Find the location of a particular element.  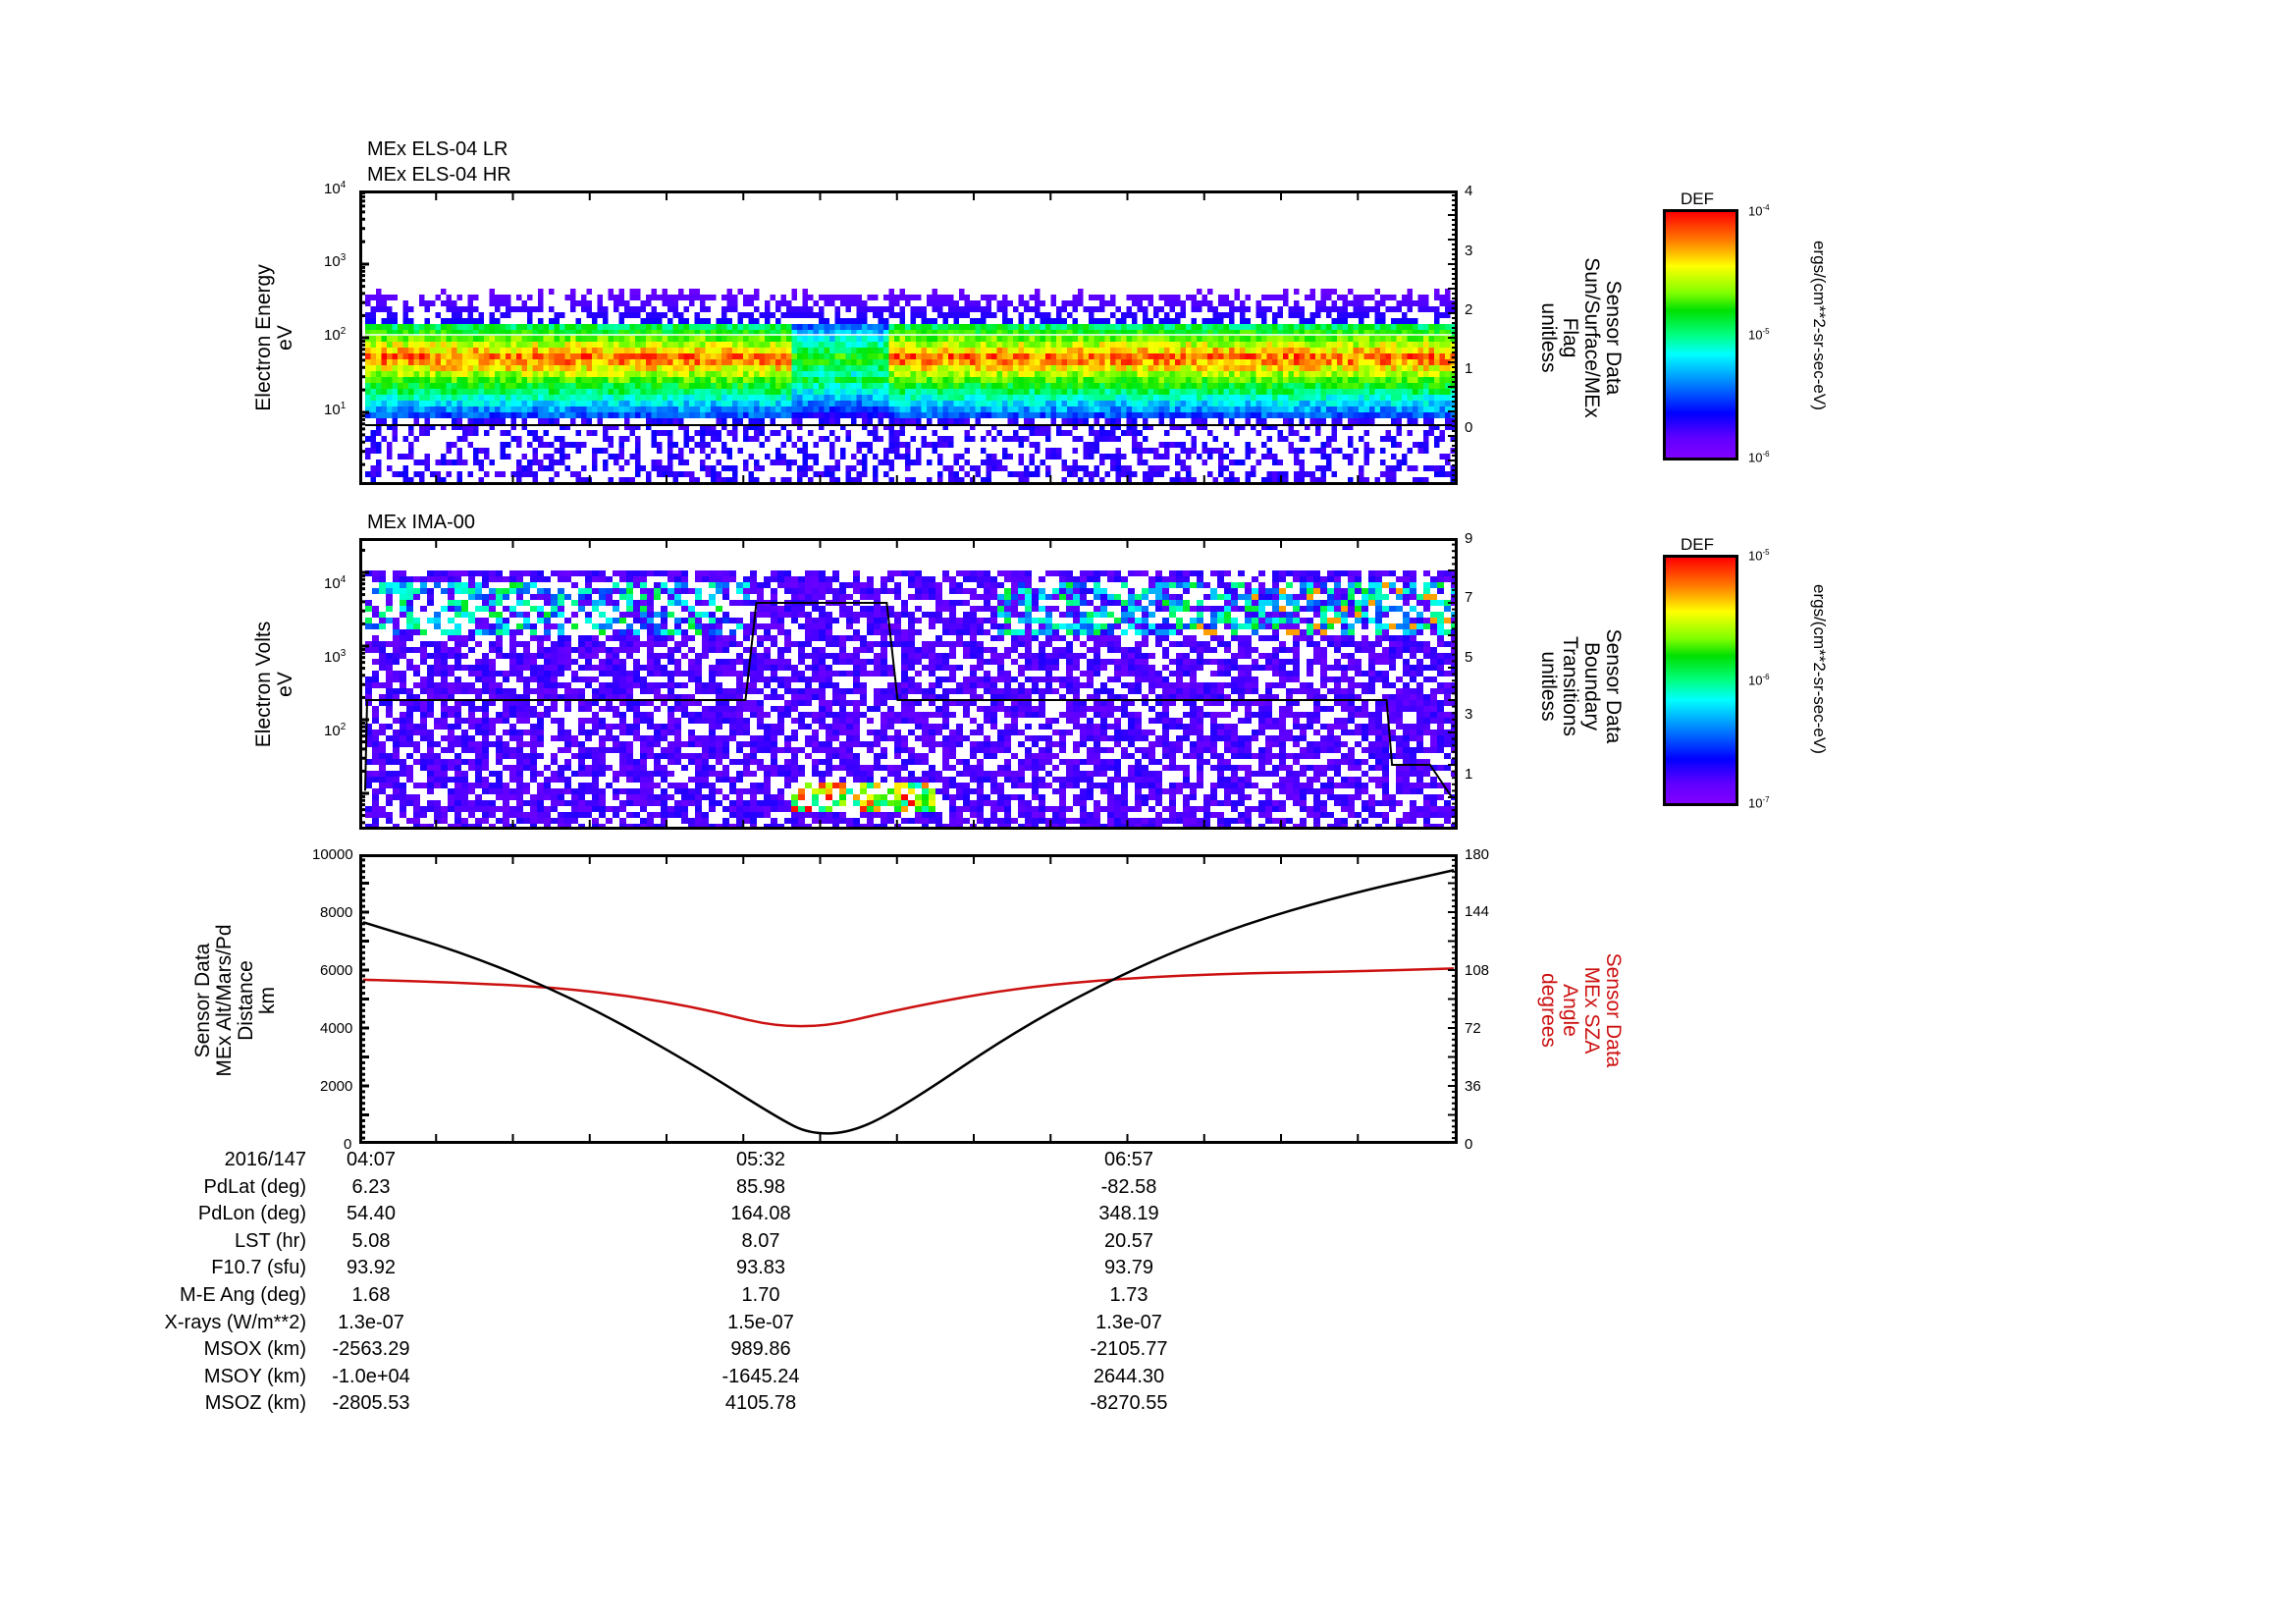

label-pdlat: PdLat (deg) is located at coordinates (254, 1186).